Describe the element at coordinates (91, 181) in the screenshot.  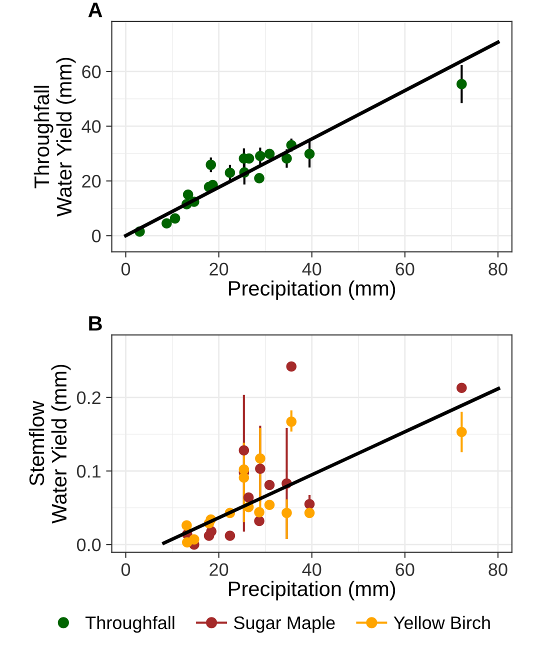
I see `y-tick-label: 20` at that location.